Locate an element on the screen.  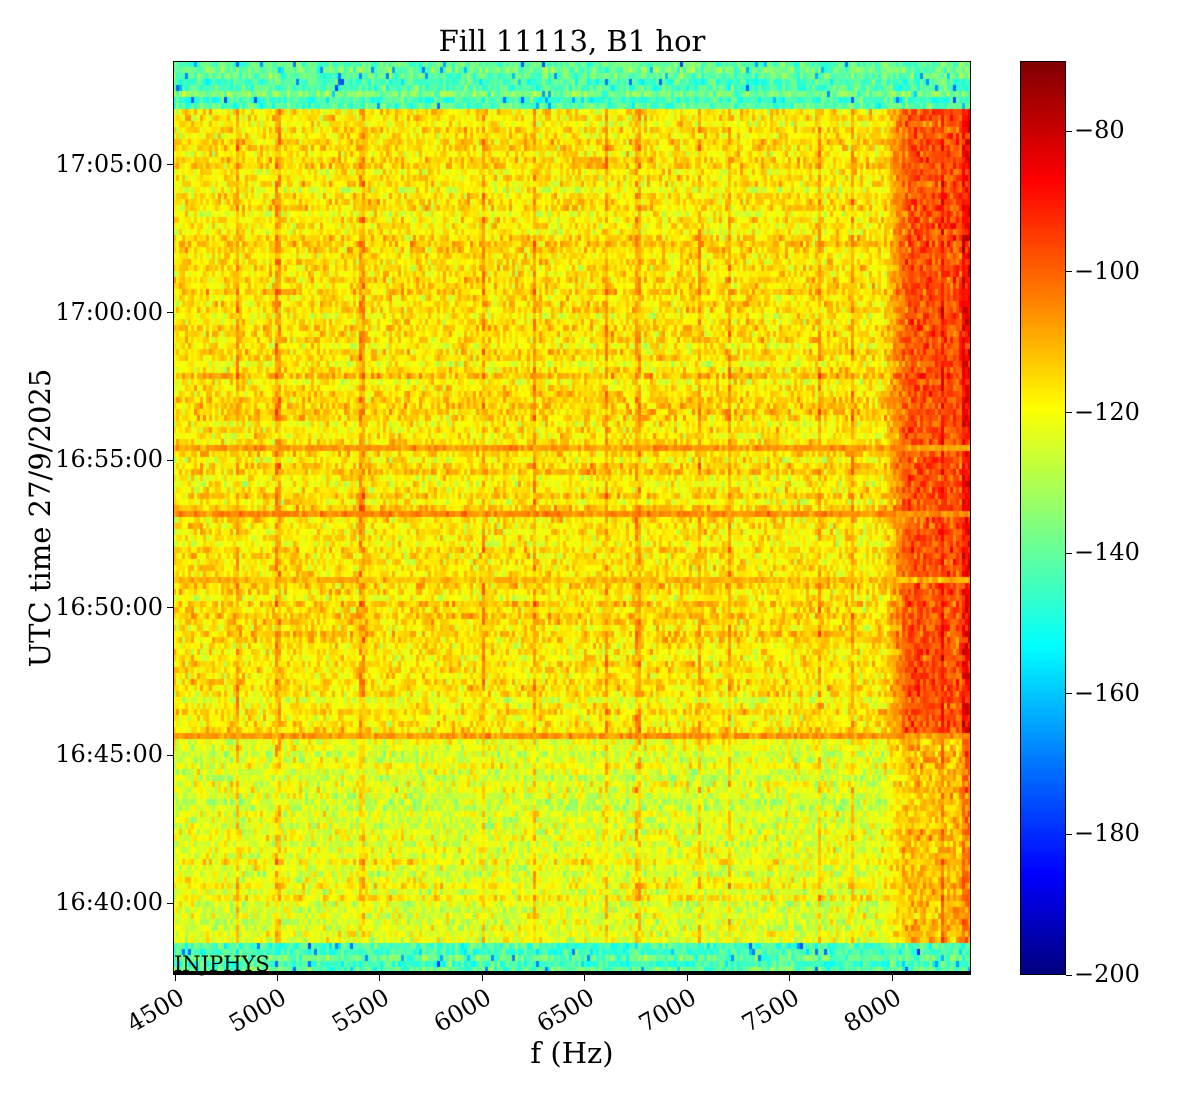
x-tick-label: 5000 is located at coordinates (258, 1010).